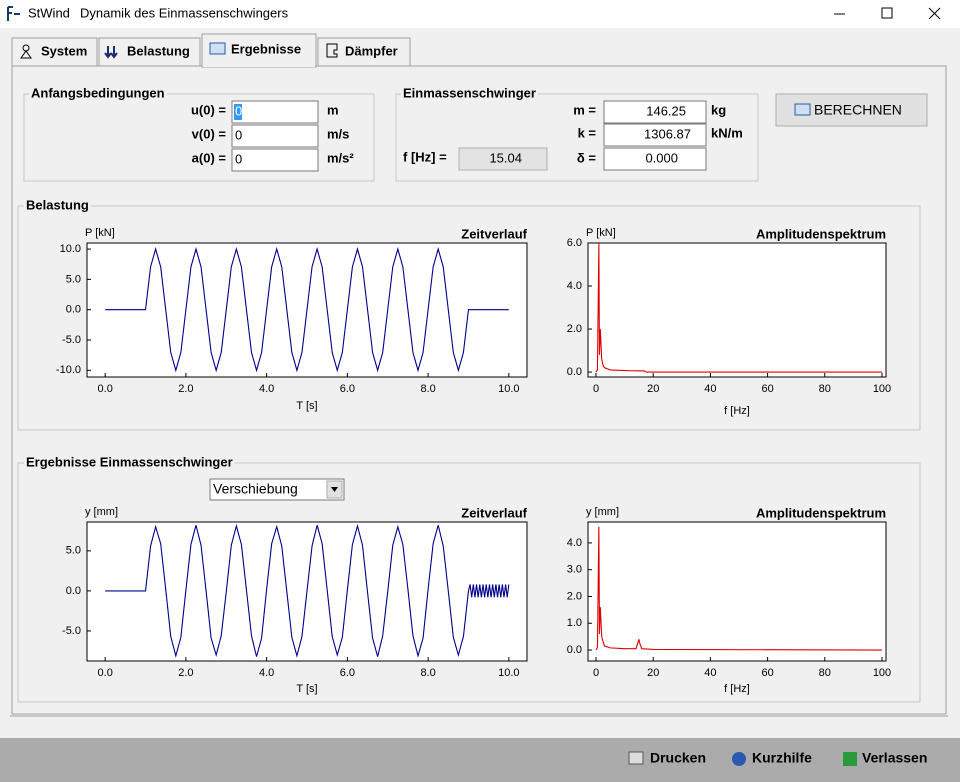 This screenshot has height=782, width=960. Describe the element at coordinates (184, 12) in the screenshot. I see `window-title: Dynamik des Einmassenschwingers` at that location.